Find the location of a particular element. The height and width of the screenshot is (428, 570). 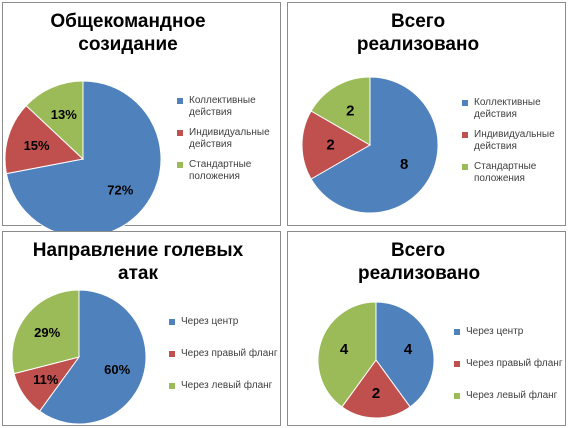

chart-title: Общекомандное созидание is located at coordinates (128, 34).